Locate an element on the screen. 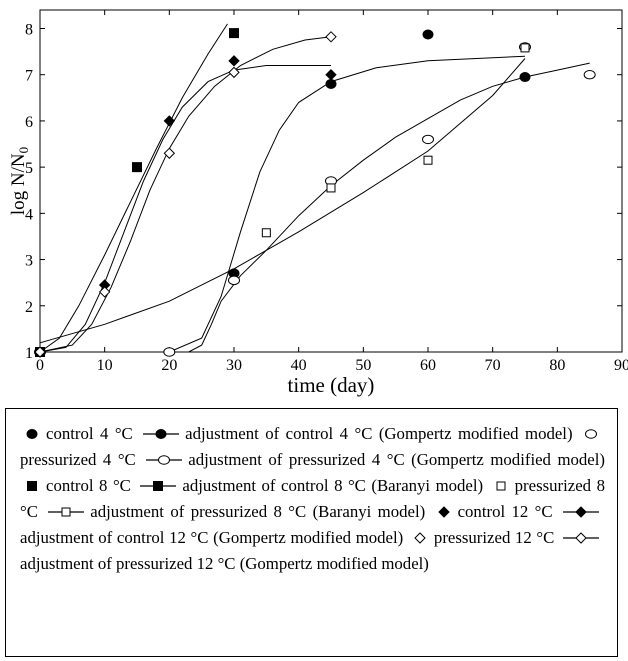  y-tick-label: 4 is located at coordinates (29, 214).